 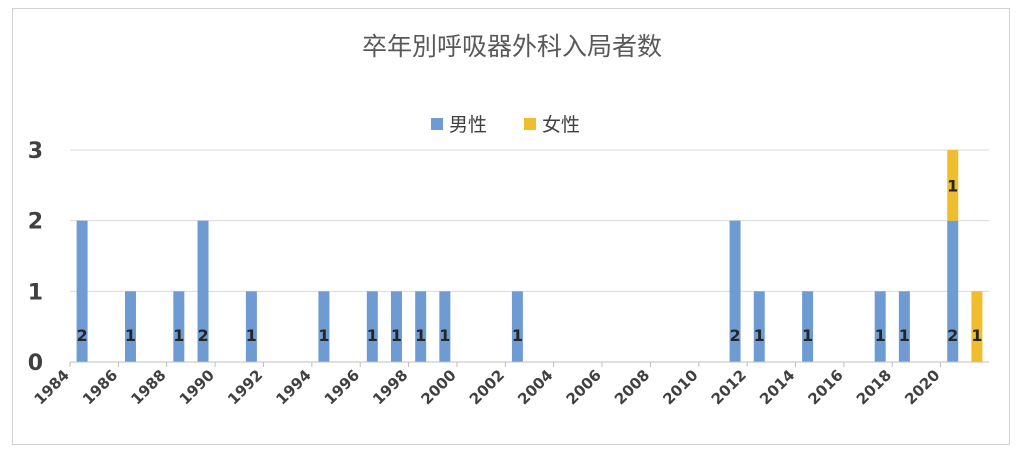 I want to click on x-tick-label: 2006, so click(x=584, y=387).